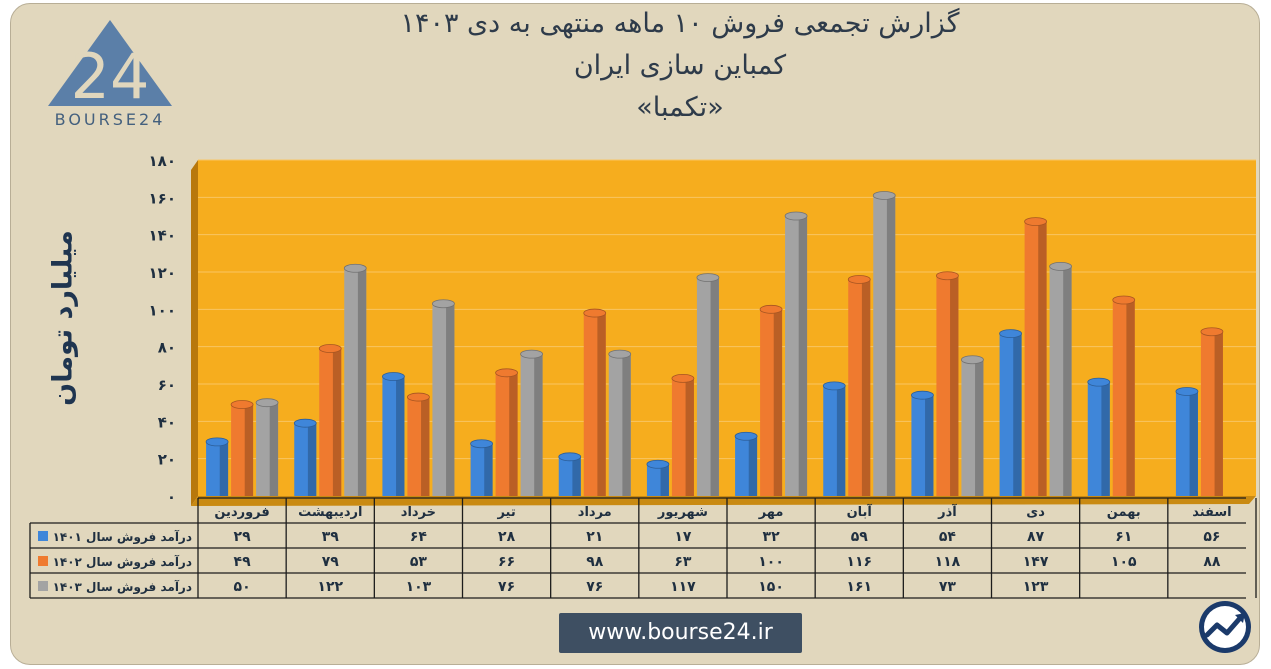 This screenshot has height=669, width=1271. Describe the element at coordinates (330, 512) in the screenshot. I see `x-tick-label: اردیبهشت` at that location.